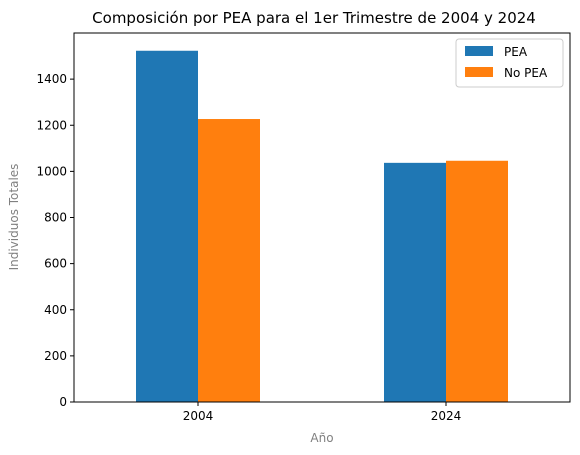 The image size is (580, 455). I want to click on y-tick-label: 0, so click(63, 402).